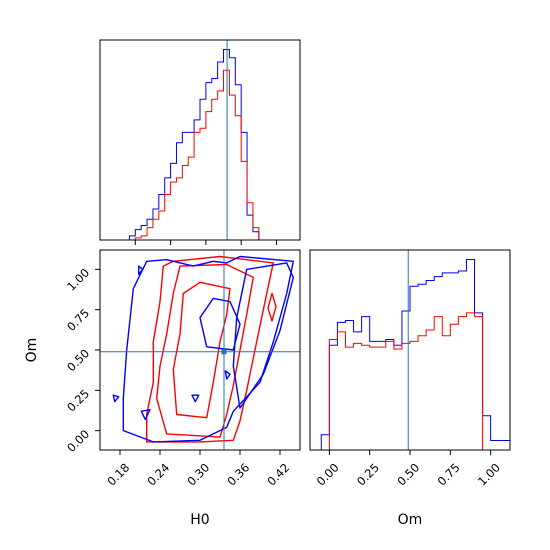  What do you see at coordinates (32, 350) in the screenshot?
I see `contour-y-axis-label: Om` at bounding box center [32, 350].